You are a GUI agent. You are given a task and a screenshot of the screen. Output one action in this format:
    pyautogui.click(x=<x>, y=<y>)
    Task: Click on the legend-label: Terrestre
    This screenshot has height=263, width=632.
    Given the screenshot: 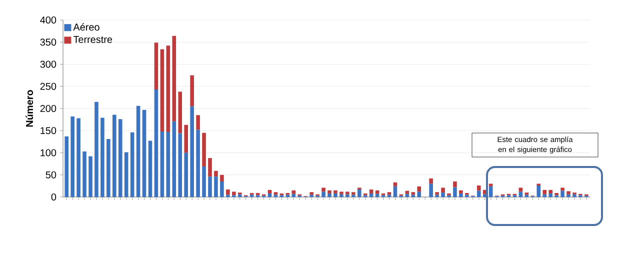 What is the action you would take?
    pyautogui.click(x=92, y=39)
    